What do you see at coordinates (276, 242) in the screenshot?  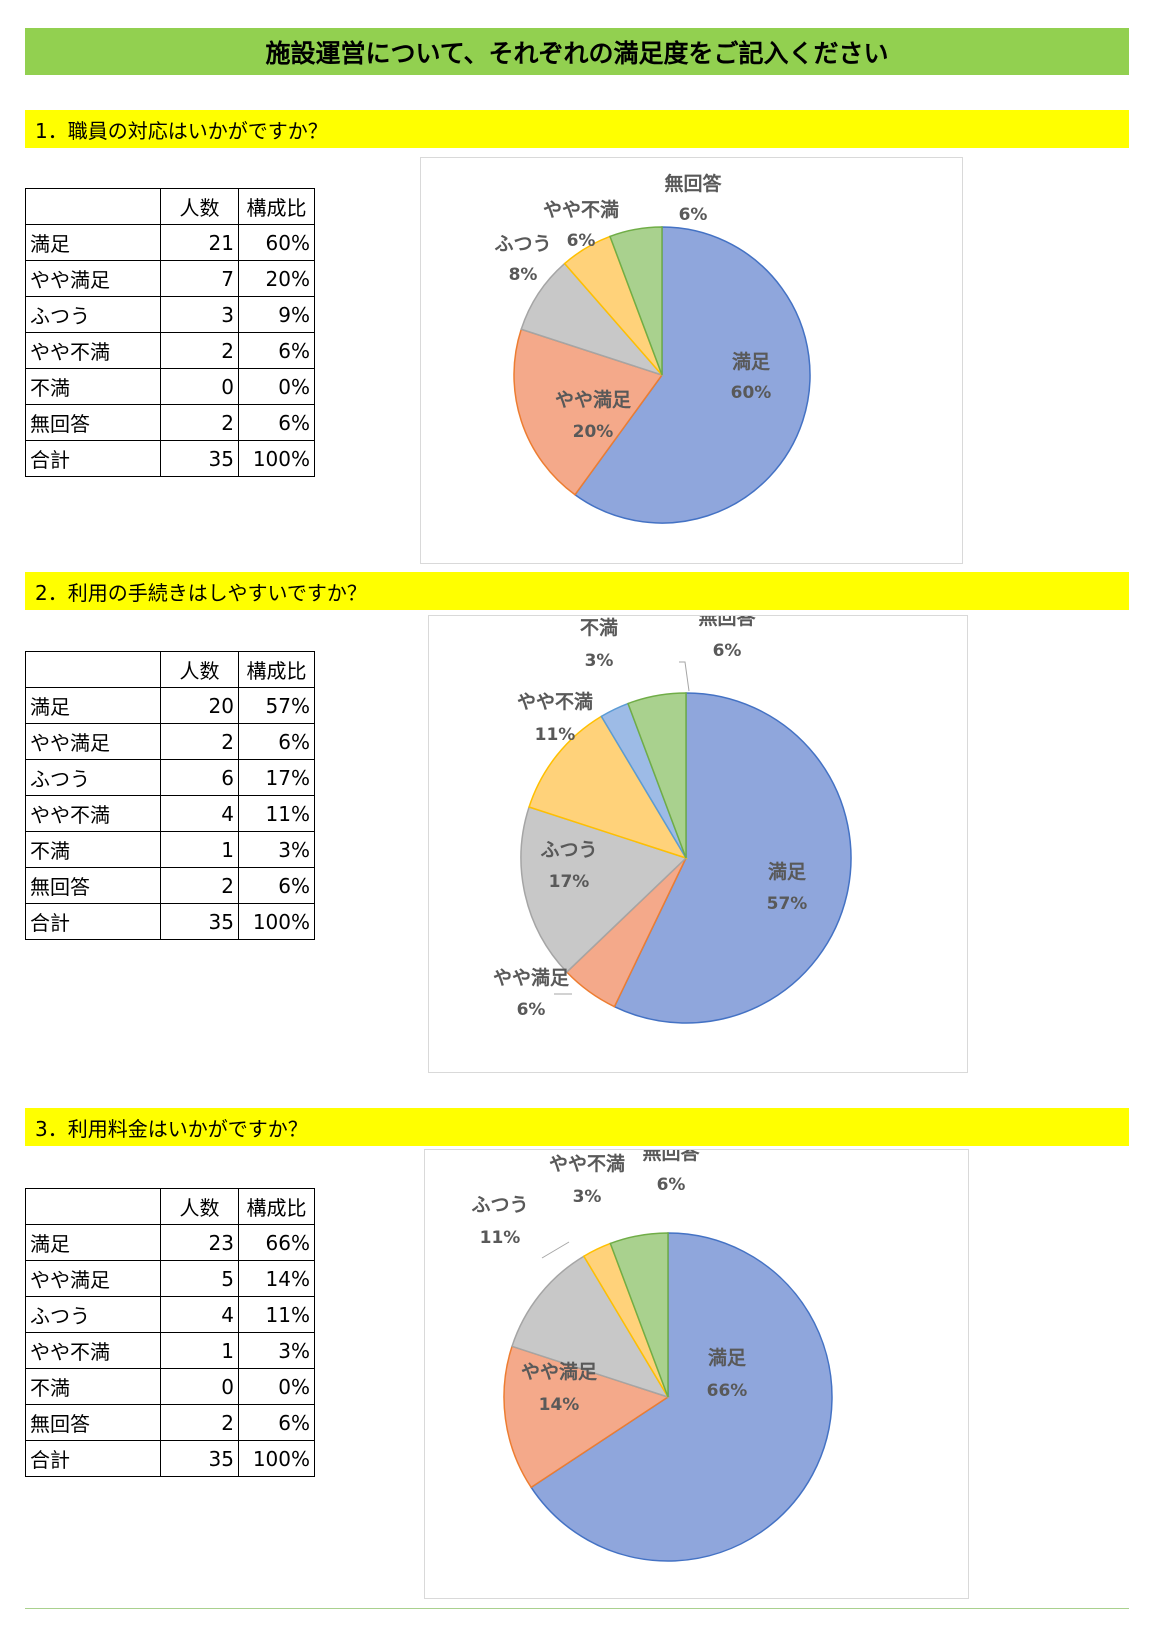 I see `row-ratio: 60%` at bounding box center [276, 242].